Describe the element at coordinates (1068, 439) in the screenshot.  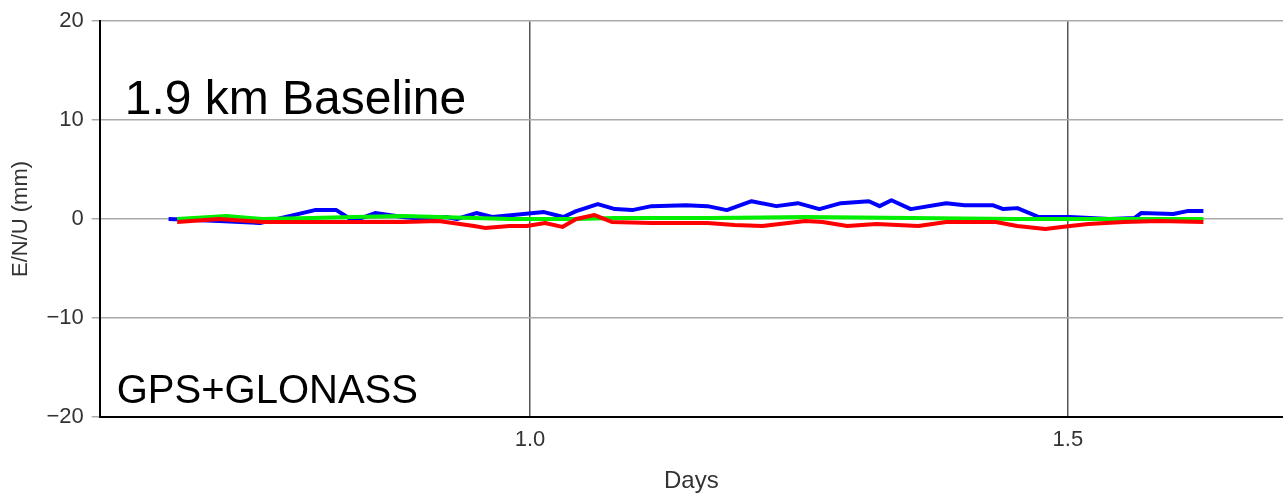
I see `x-tick-label: 1.5` at that location.